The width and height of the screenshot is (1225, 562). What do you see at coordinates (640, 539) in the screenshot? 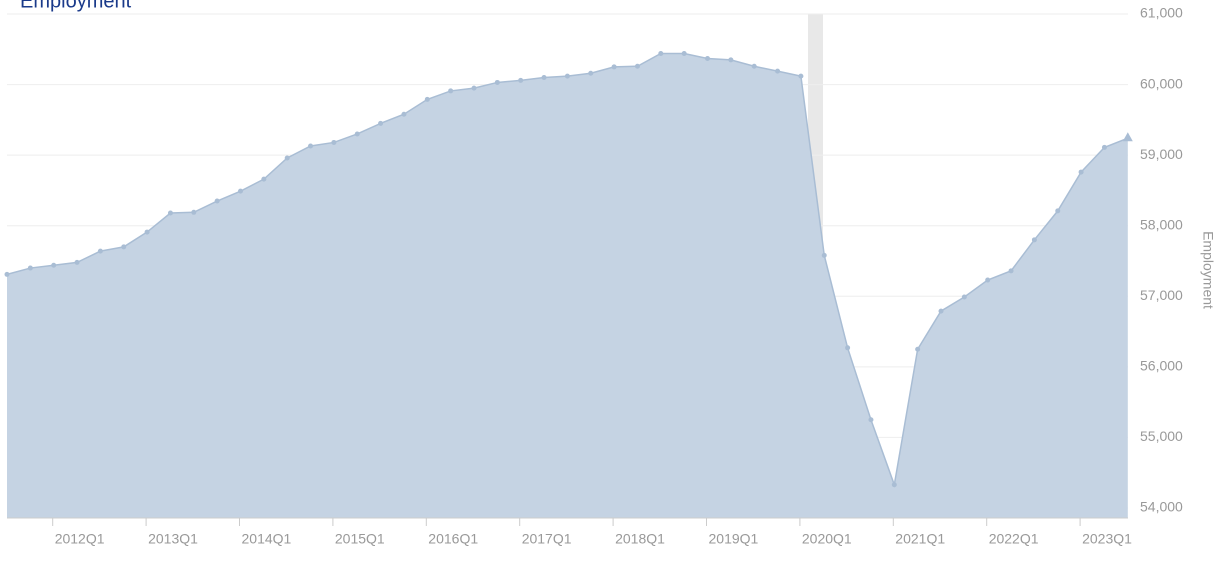
I see `x-tick-label: 2018Q1` at bounding box center [640, 539].